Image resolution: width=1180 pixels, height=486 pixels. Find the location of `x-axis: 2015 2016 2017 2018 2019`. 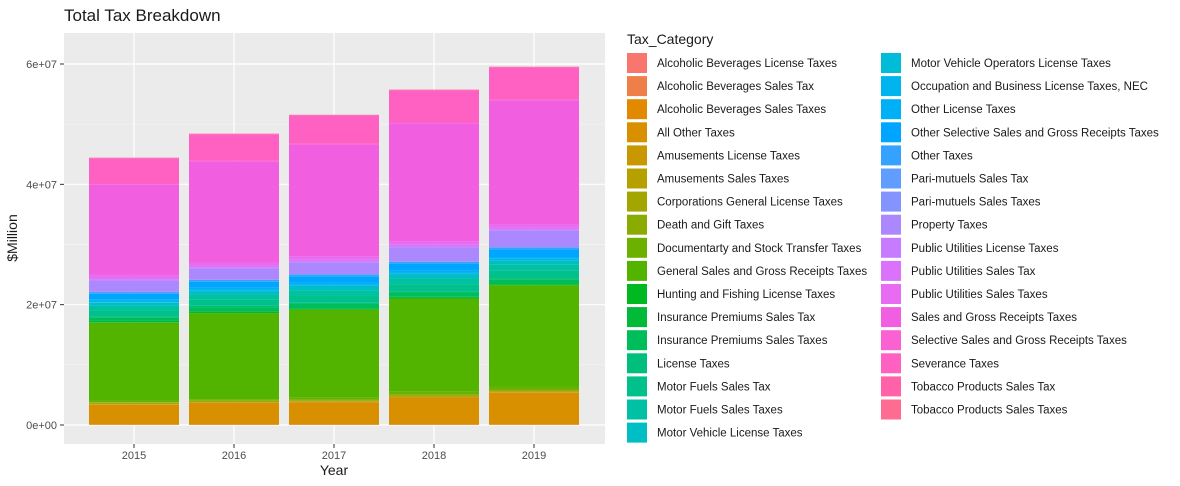

x-axis: 2015 2016 2017 2018 2019 is located at coordinates (334, 453).